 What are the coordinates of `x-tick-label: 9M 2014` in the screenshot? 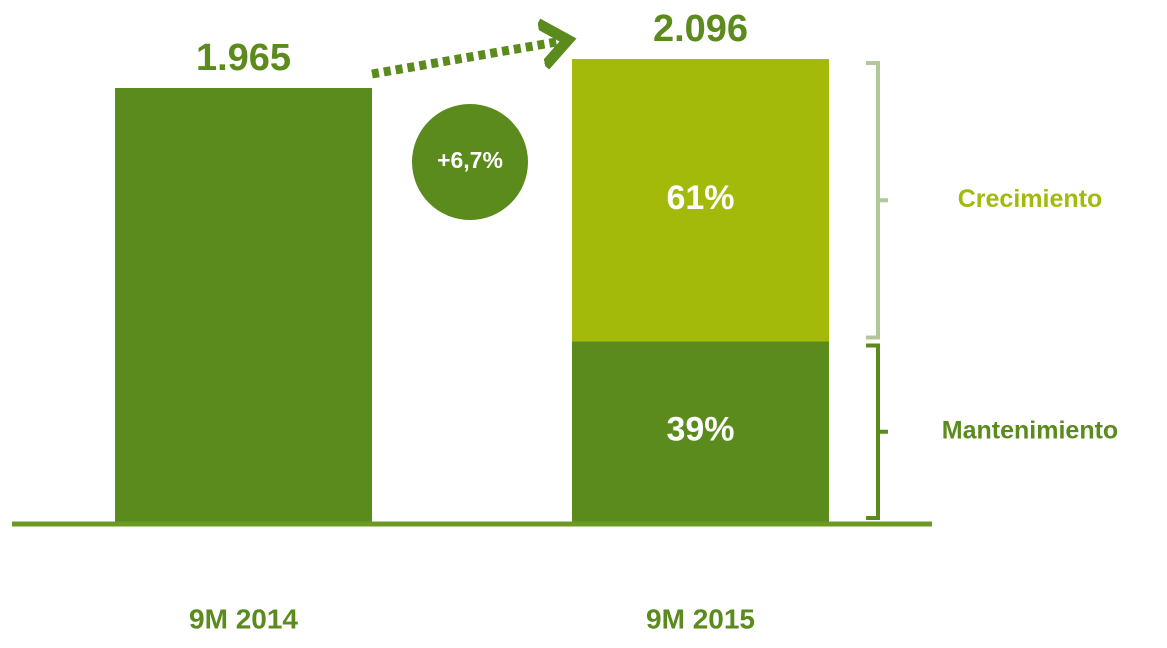 It's located at (243, 618).